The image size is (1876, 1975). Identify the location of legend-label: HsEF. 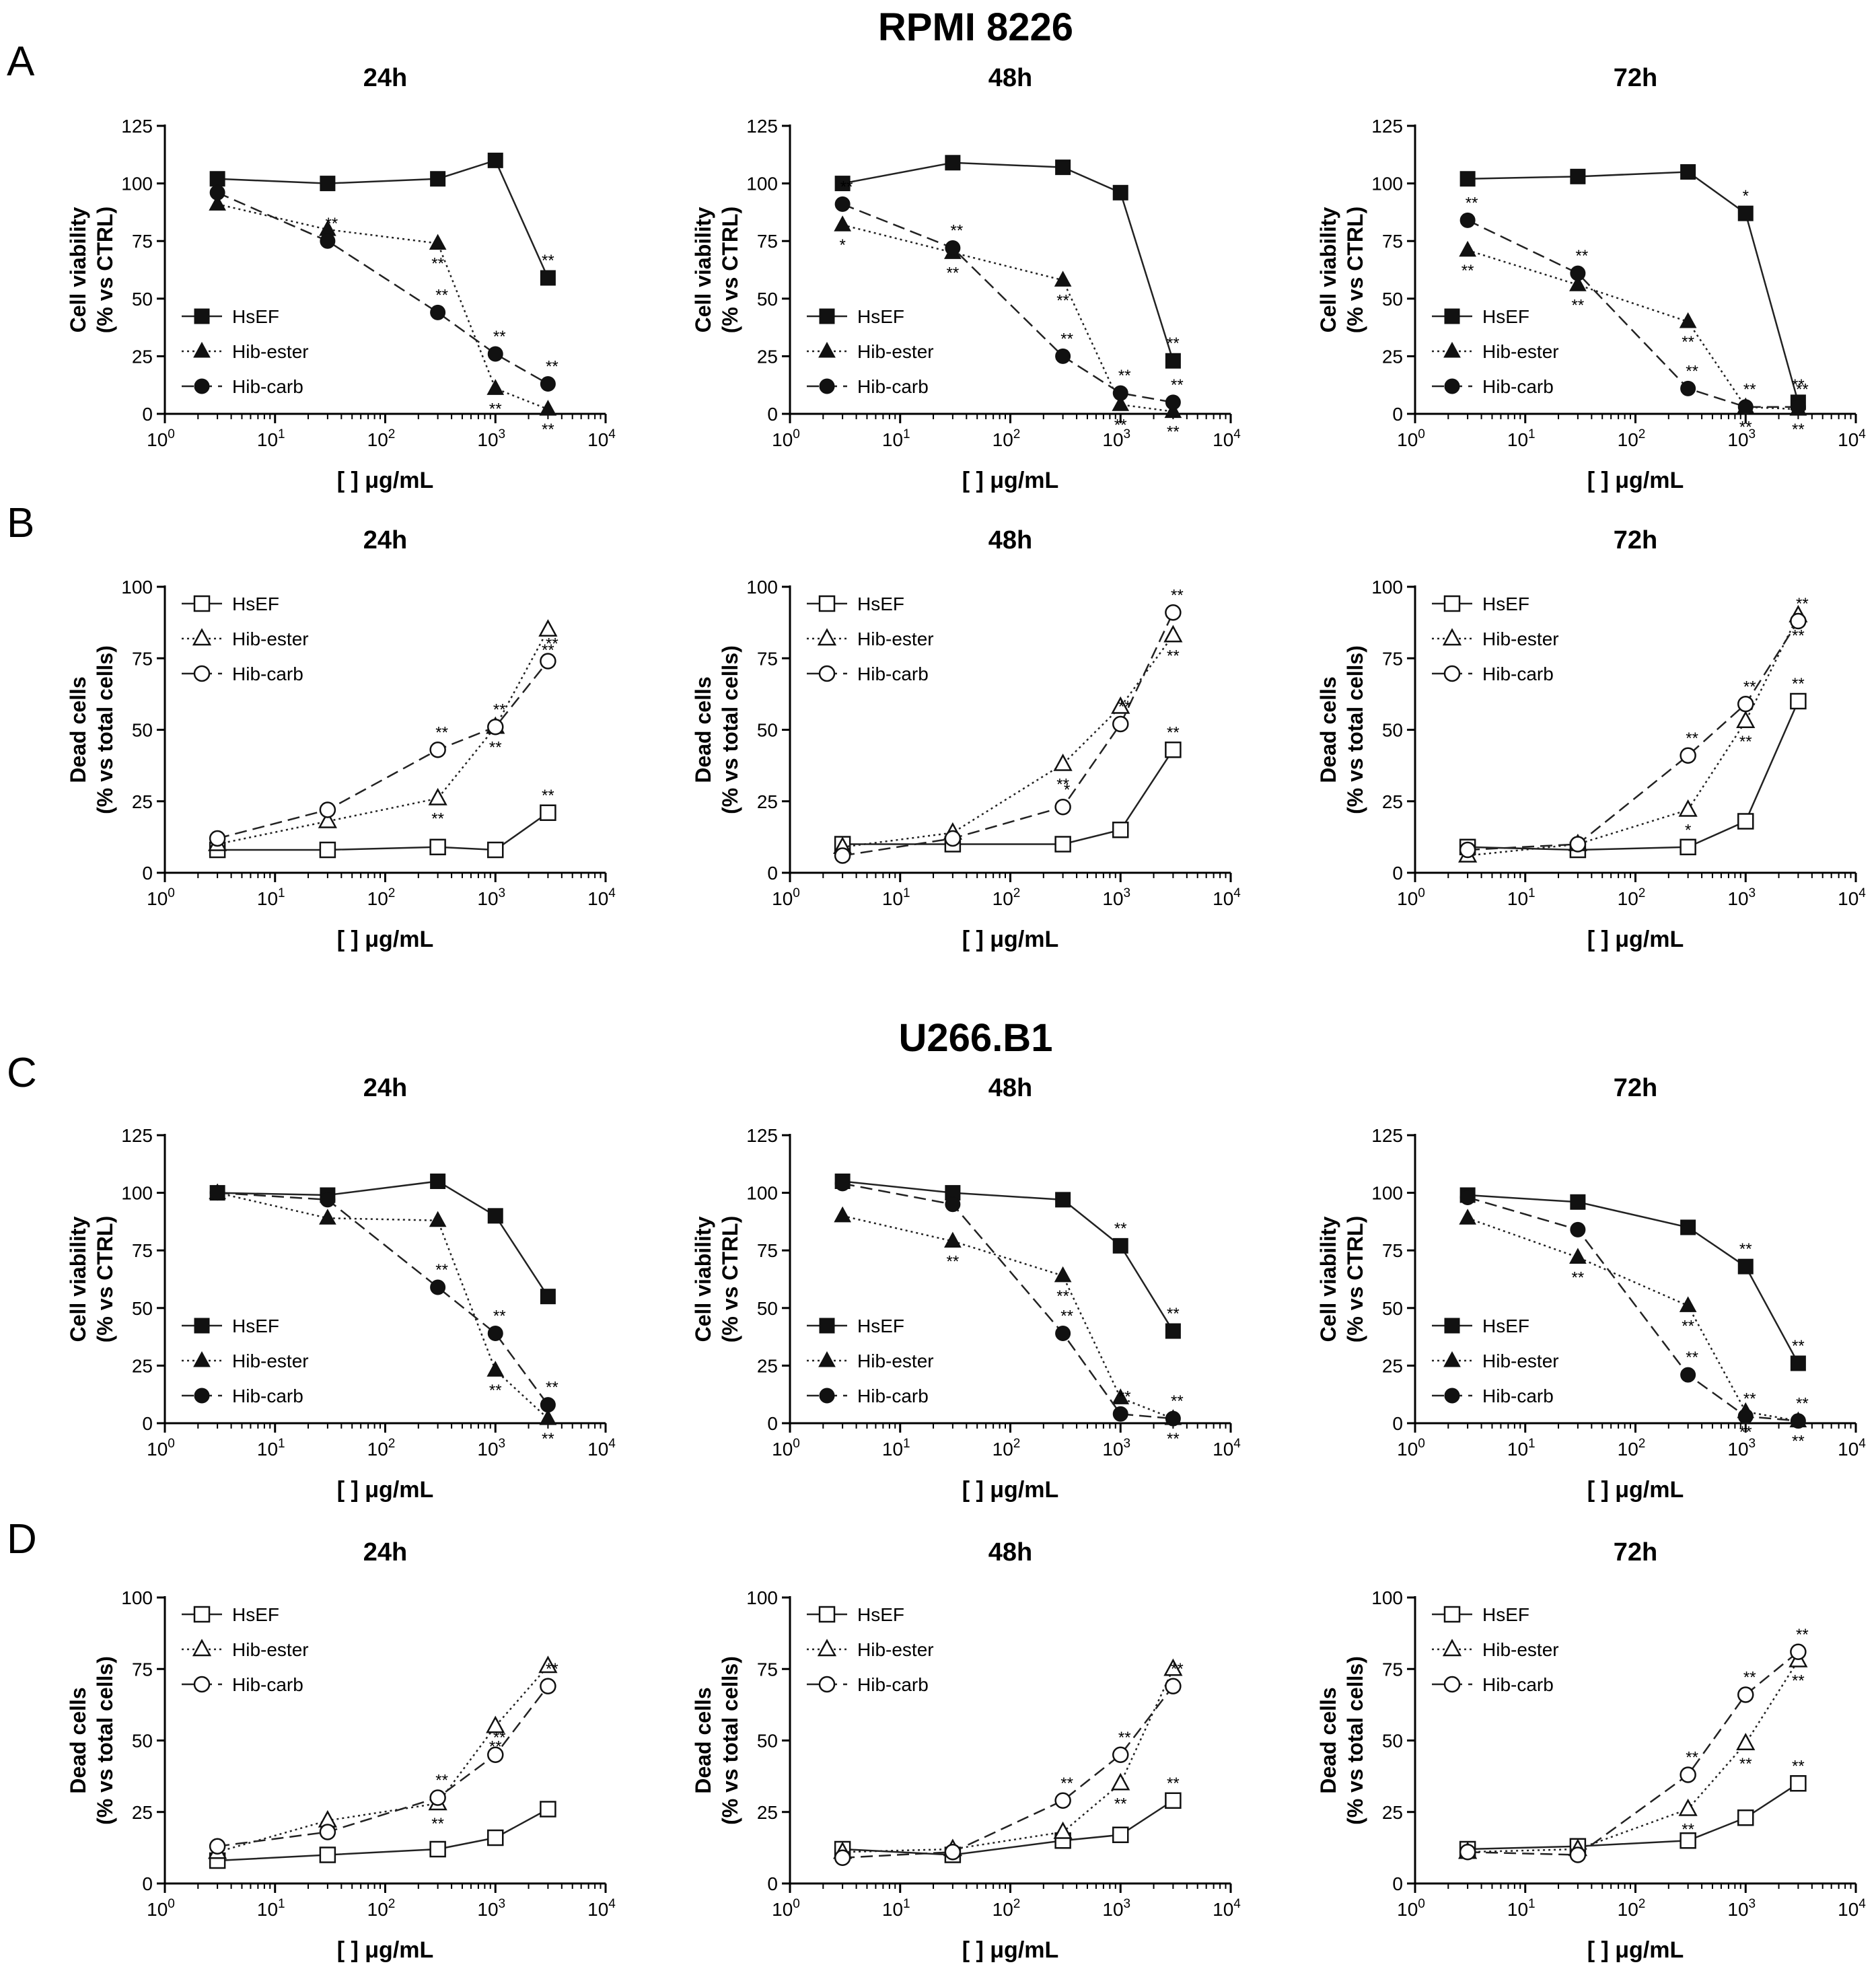
(255, 316).